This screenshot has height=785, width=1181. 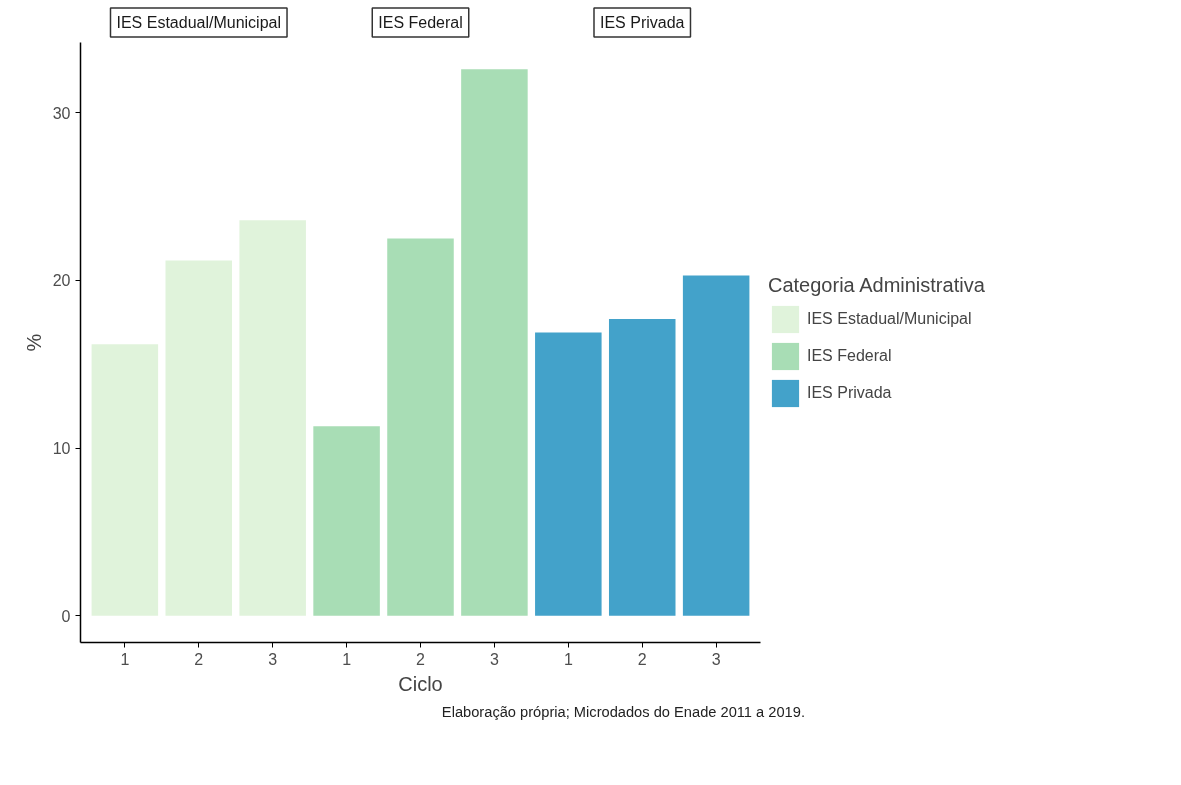 I want to click on legend-label: IES Federal, so click(x=849, y=356).